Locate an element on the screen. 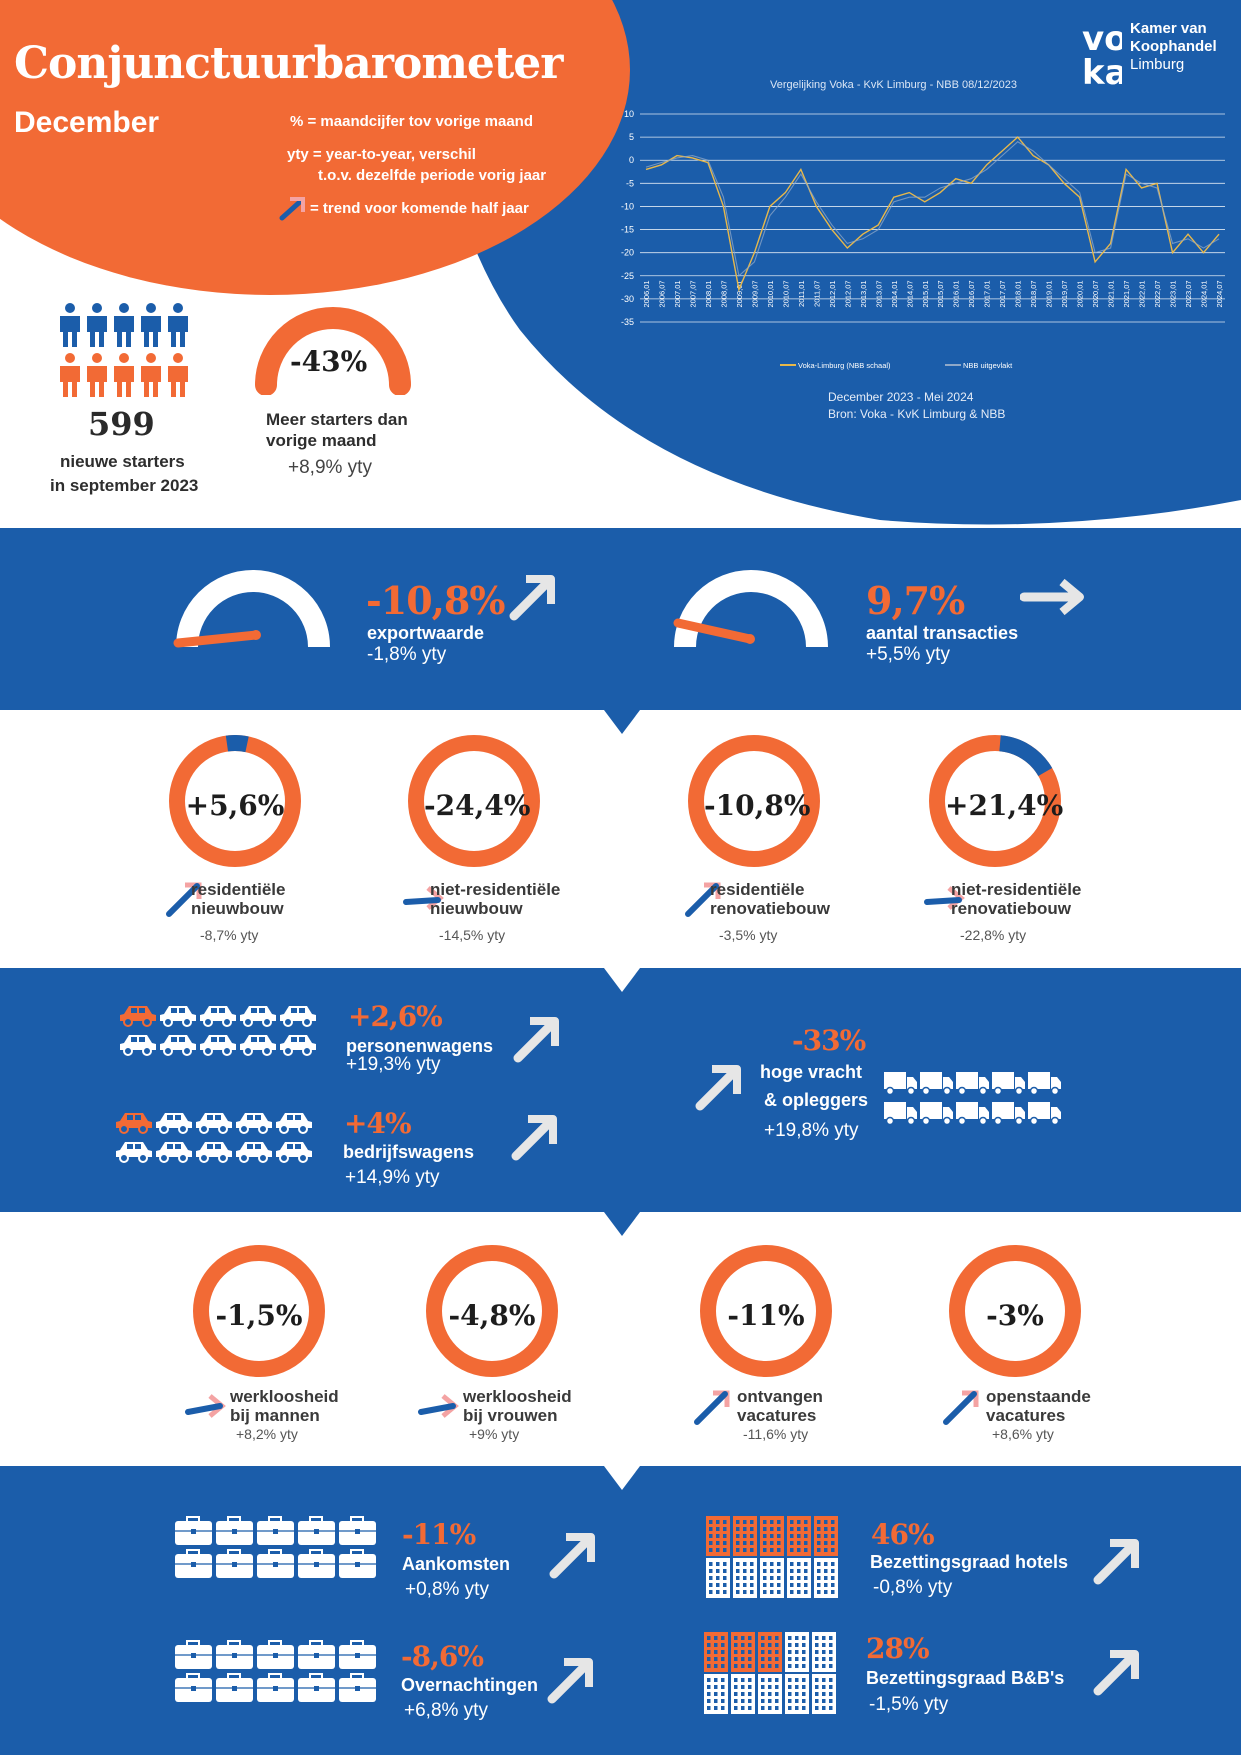 The image size is (1241, 1755). construction-label: residentiële renovatiebouw is located at coordinates (770, 899).